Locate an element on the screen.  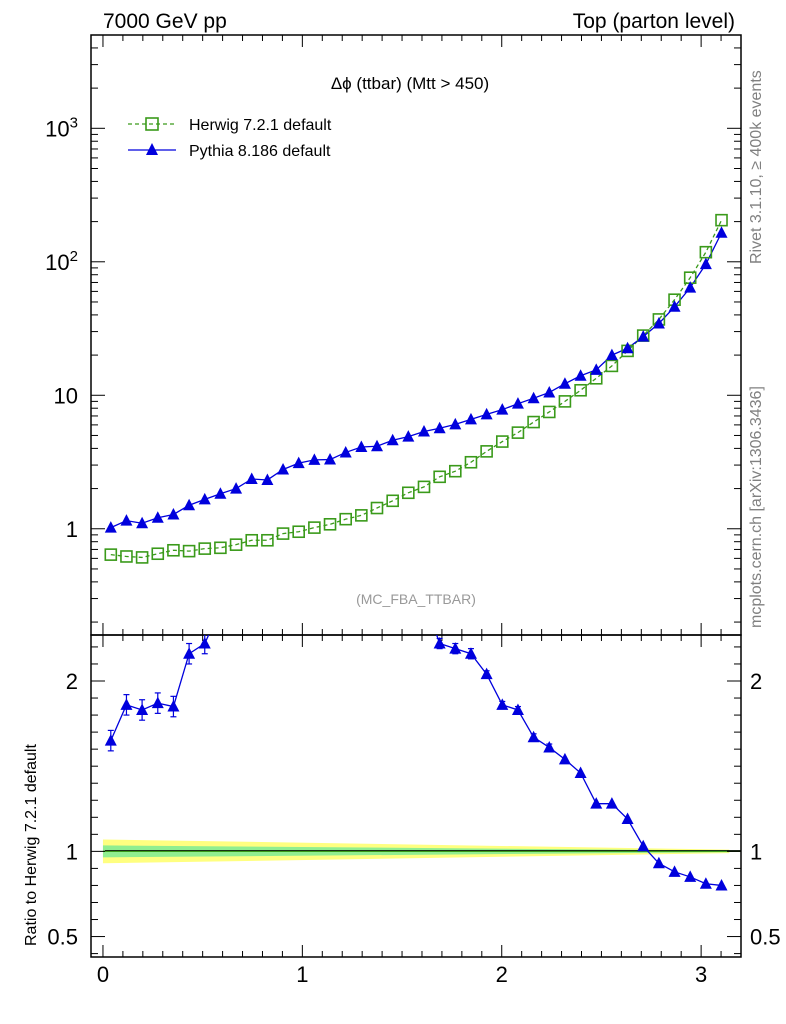
y-tick-label: 10³ is located at coordinates (61, 127).